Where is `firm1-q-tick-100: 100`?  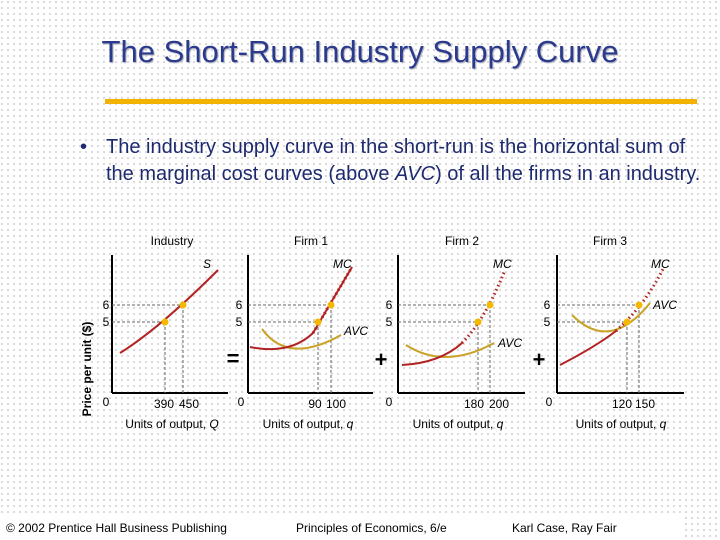
firm1-q-tick-100: 100 is located at coordinates (336, 404).